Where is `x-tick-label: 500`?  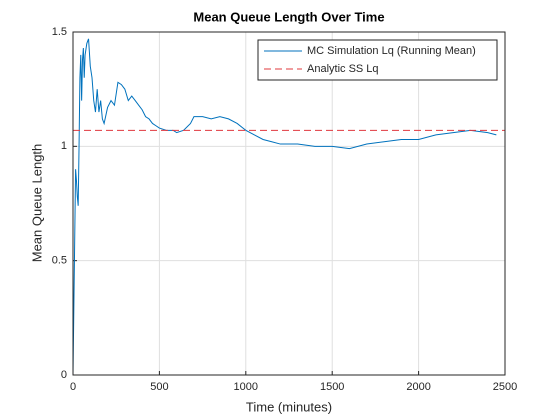
x-tick-label: 500 is located at coordinates (159, 387).